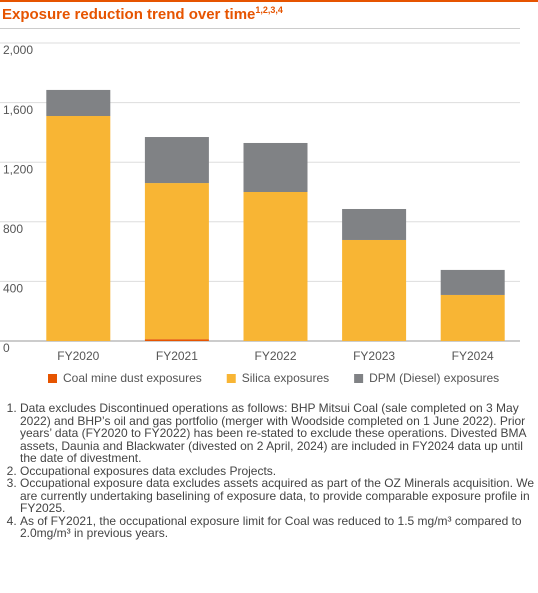 The image size is (538, 593). What do you see at coordinates (275, 356) in the screenshot?
I see `x-tick-label: FY2022` at bounding box center [275, 356].